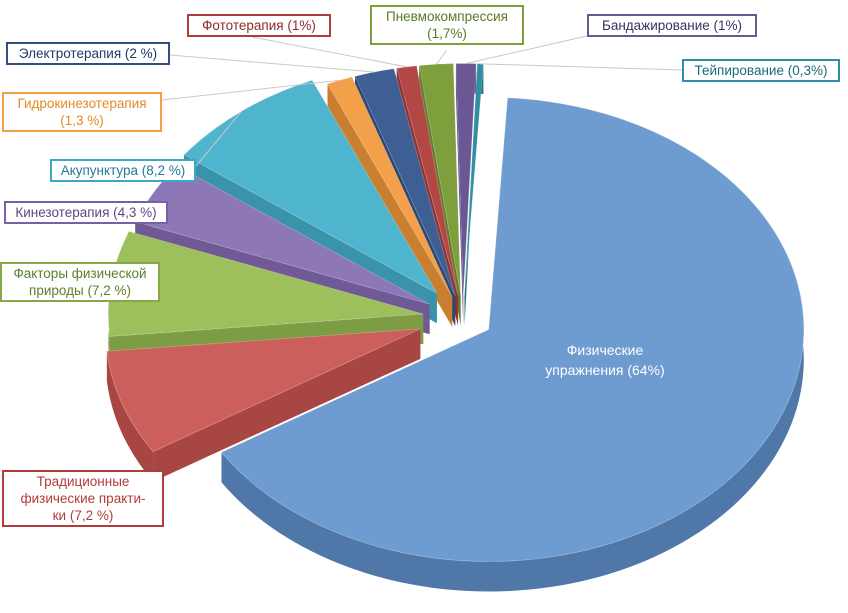  I want to click on label-pneumocompression: Пневмокомпрессия (1,7%), so click(447, 25).